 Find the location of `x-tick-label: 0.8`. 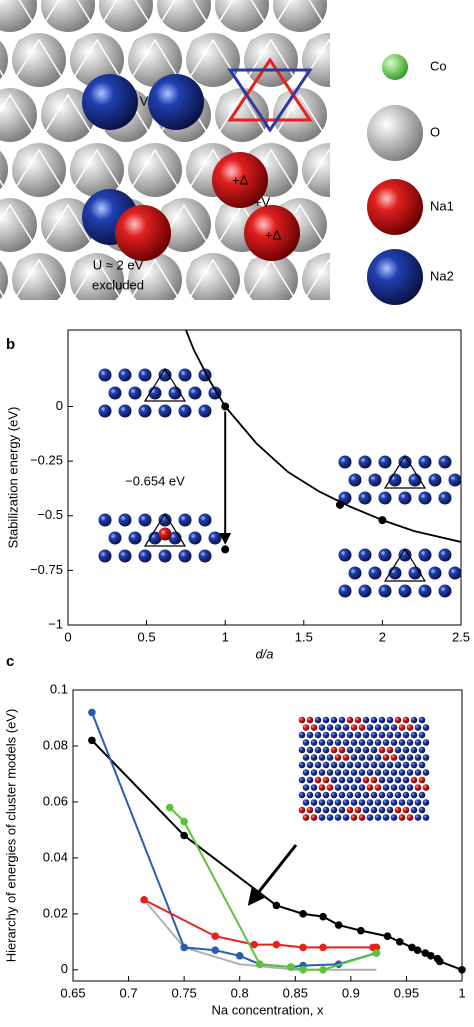

x-tick-label: 0.8 is located at coordinates (240, 992).